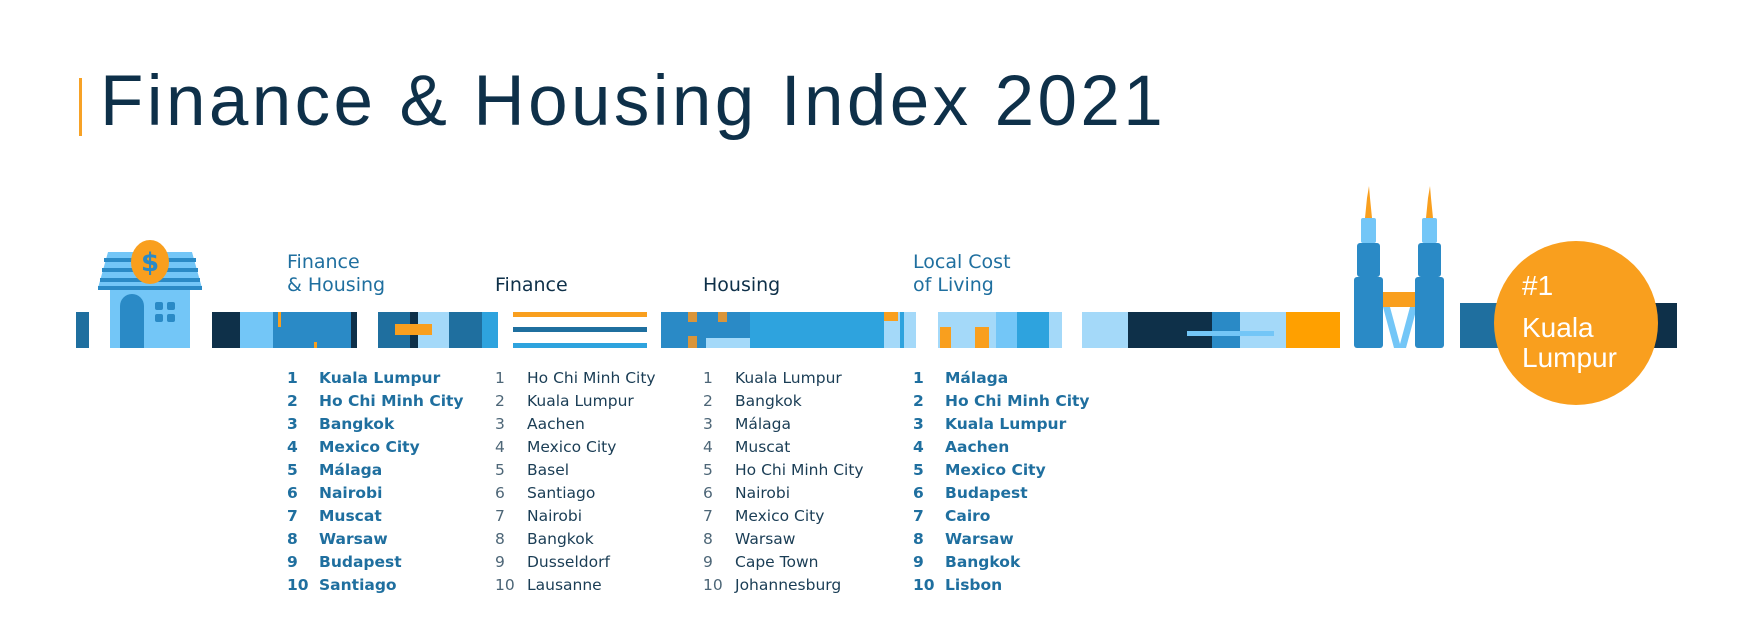 The width and height of the screenshot is (1754, 625). Describe the element at coordinates (150, 294) in the screenshot. I see `house-coin-icon: $` at that location.